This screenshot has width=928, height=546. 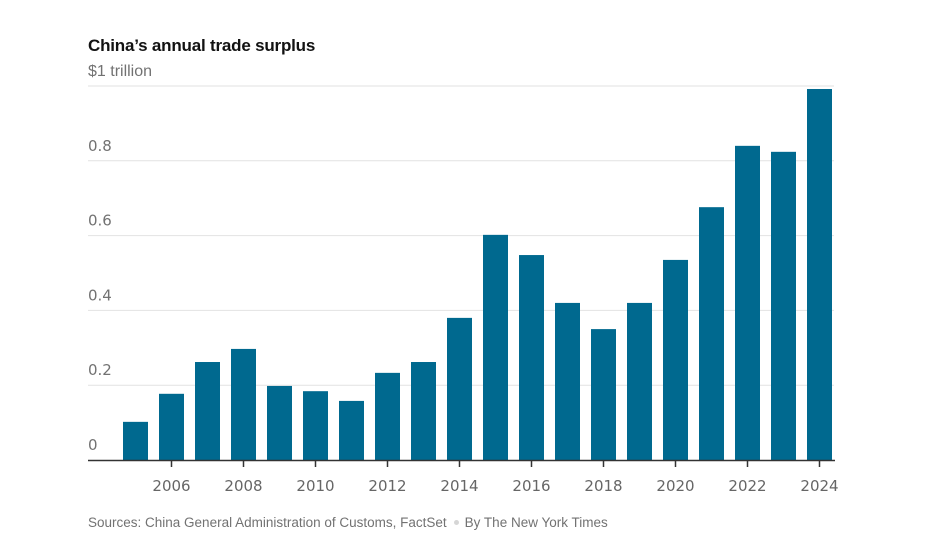 I want to click on y-axis-labels: 0 0.2 0.4 0.6 0.8, so click(x=100, y=295).